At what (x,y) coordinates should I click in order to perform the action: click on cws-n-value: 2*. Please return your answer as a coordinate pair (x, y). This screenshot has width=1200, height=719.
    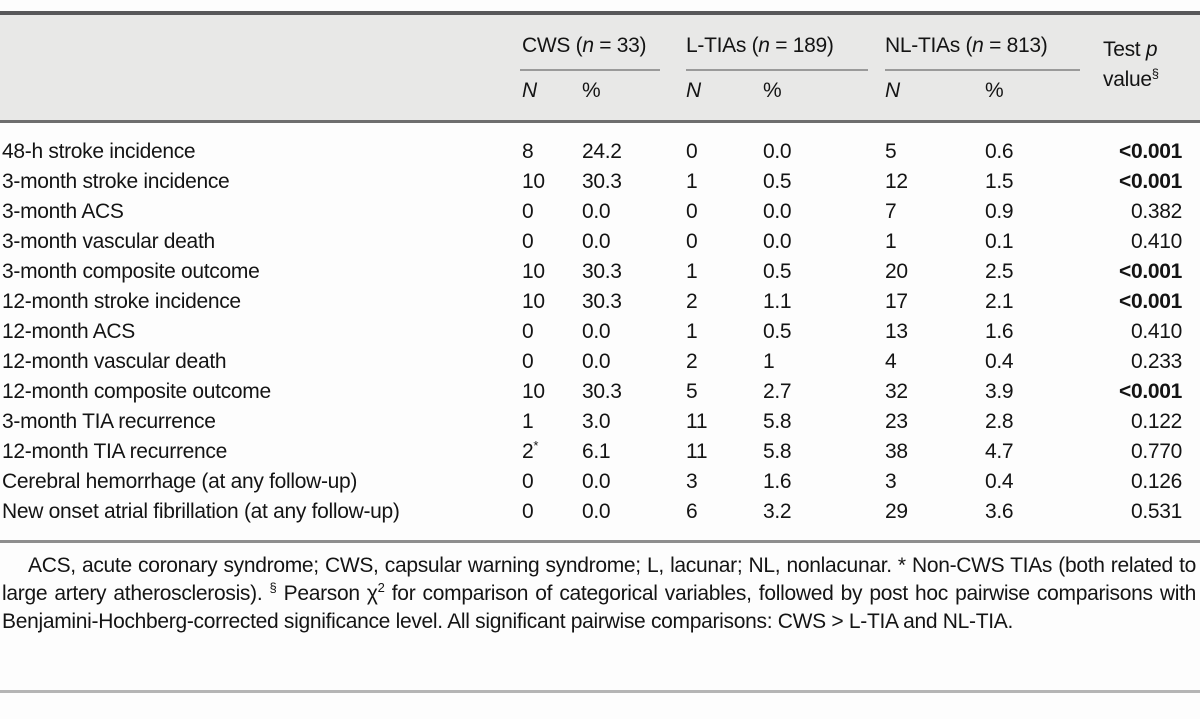
    Looking at the image, I should click on (530, 450).